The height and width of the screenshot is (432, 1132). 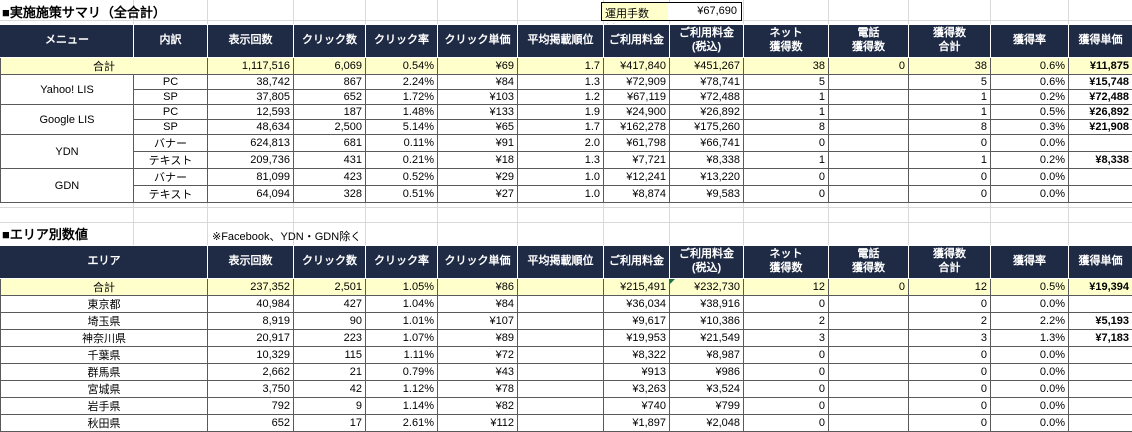 I want to click on cell: 6,069, so click(x=330, y=66).